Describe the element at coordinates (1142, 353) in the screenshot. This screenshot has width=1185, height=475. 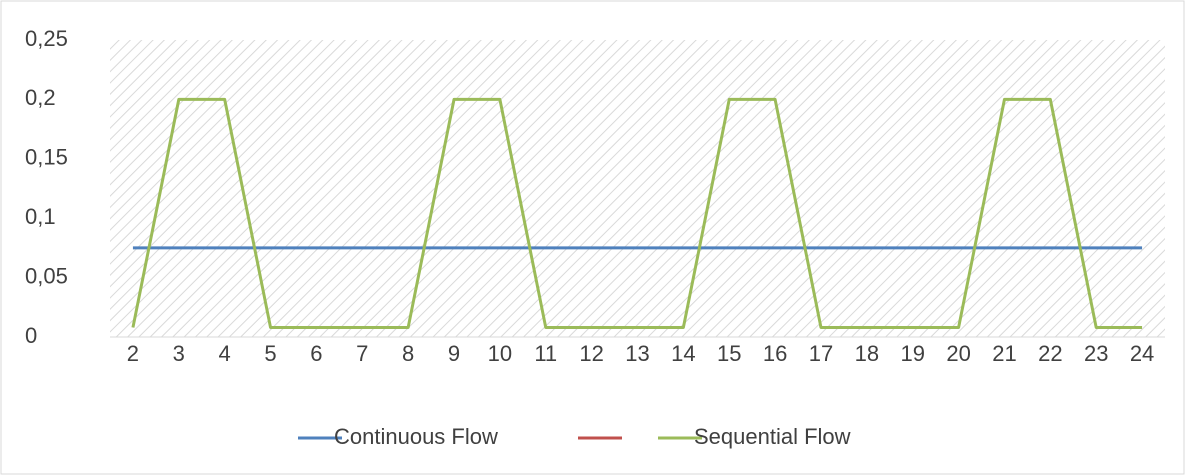
I see `x-tick-label: 24` at that location.